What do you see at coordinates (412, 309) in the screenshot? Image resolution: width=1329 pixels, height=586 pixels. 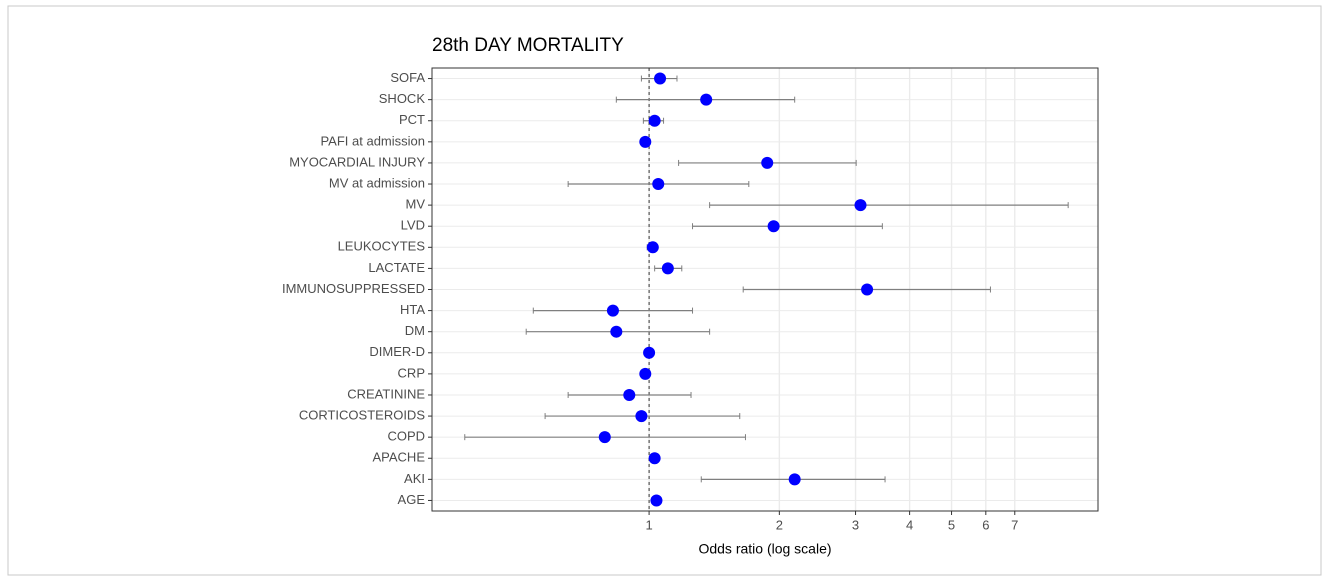 I see `y-tick-label: HTA` at bounding box center [412, 309].